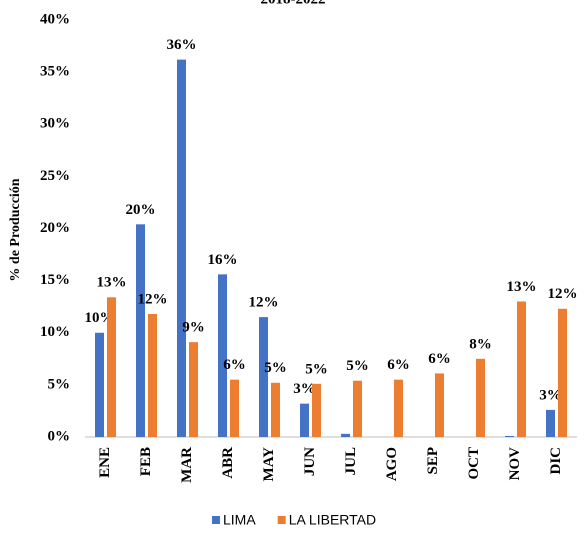  I want to click on data-label: 20%, so click(141, 210).